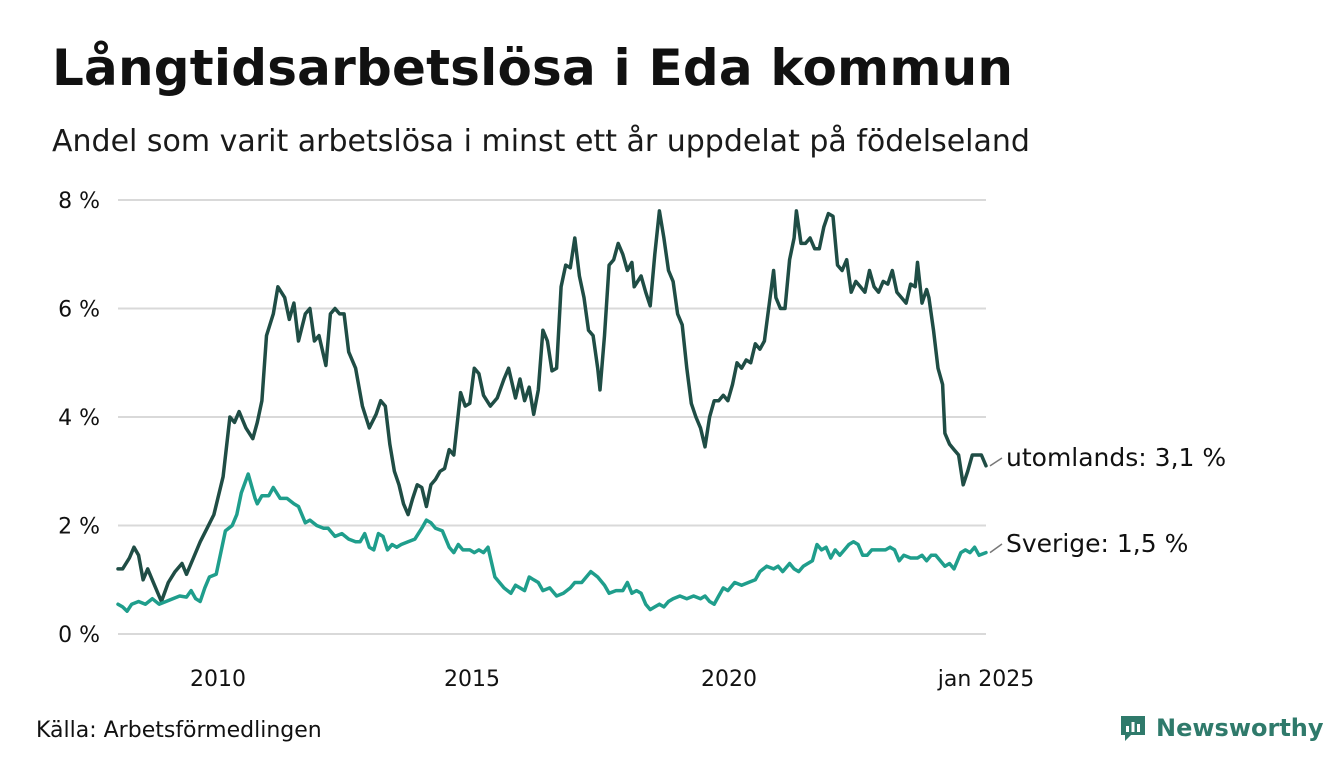 Image resolution: width=1340 pixels, height=780 pixels. I want to click on y-axis-tick-labels: 0 % 2 % 4 % 6 % 8 %, so click(79, 418).